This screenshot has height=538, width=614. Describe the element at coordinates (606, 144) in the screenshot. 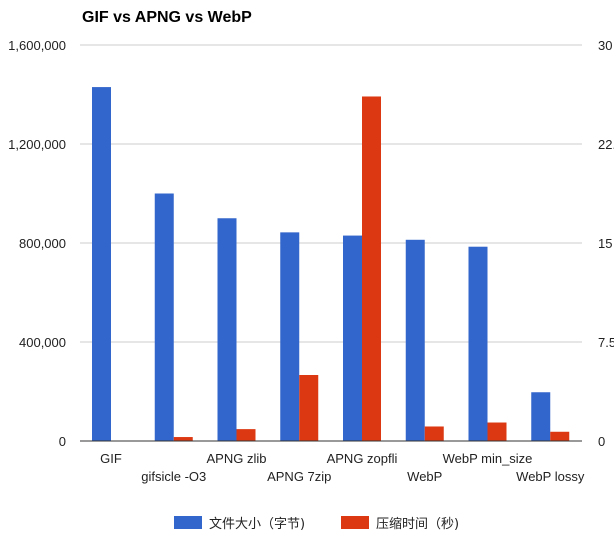

I see `right-tick-label: 22.5` at that location.